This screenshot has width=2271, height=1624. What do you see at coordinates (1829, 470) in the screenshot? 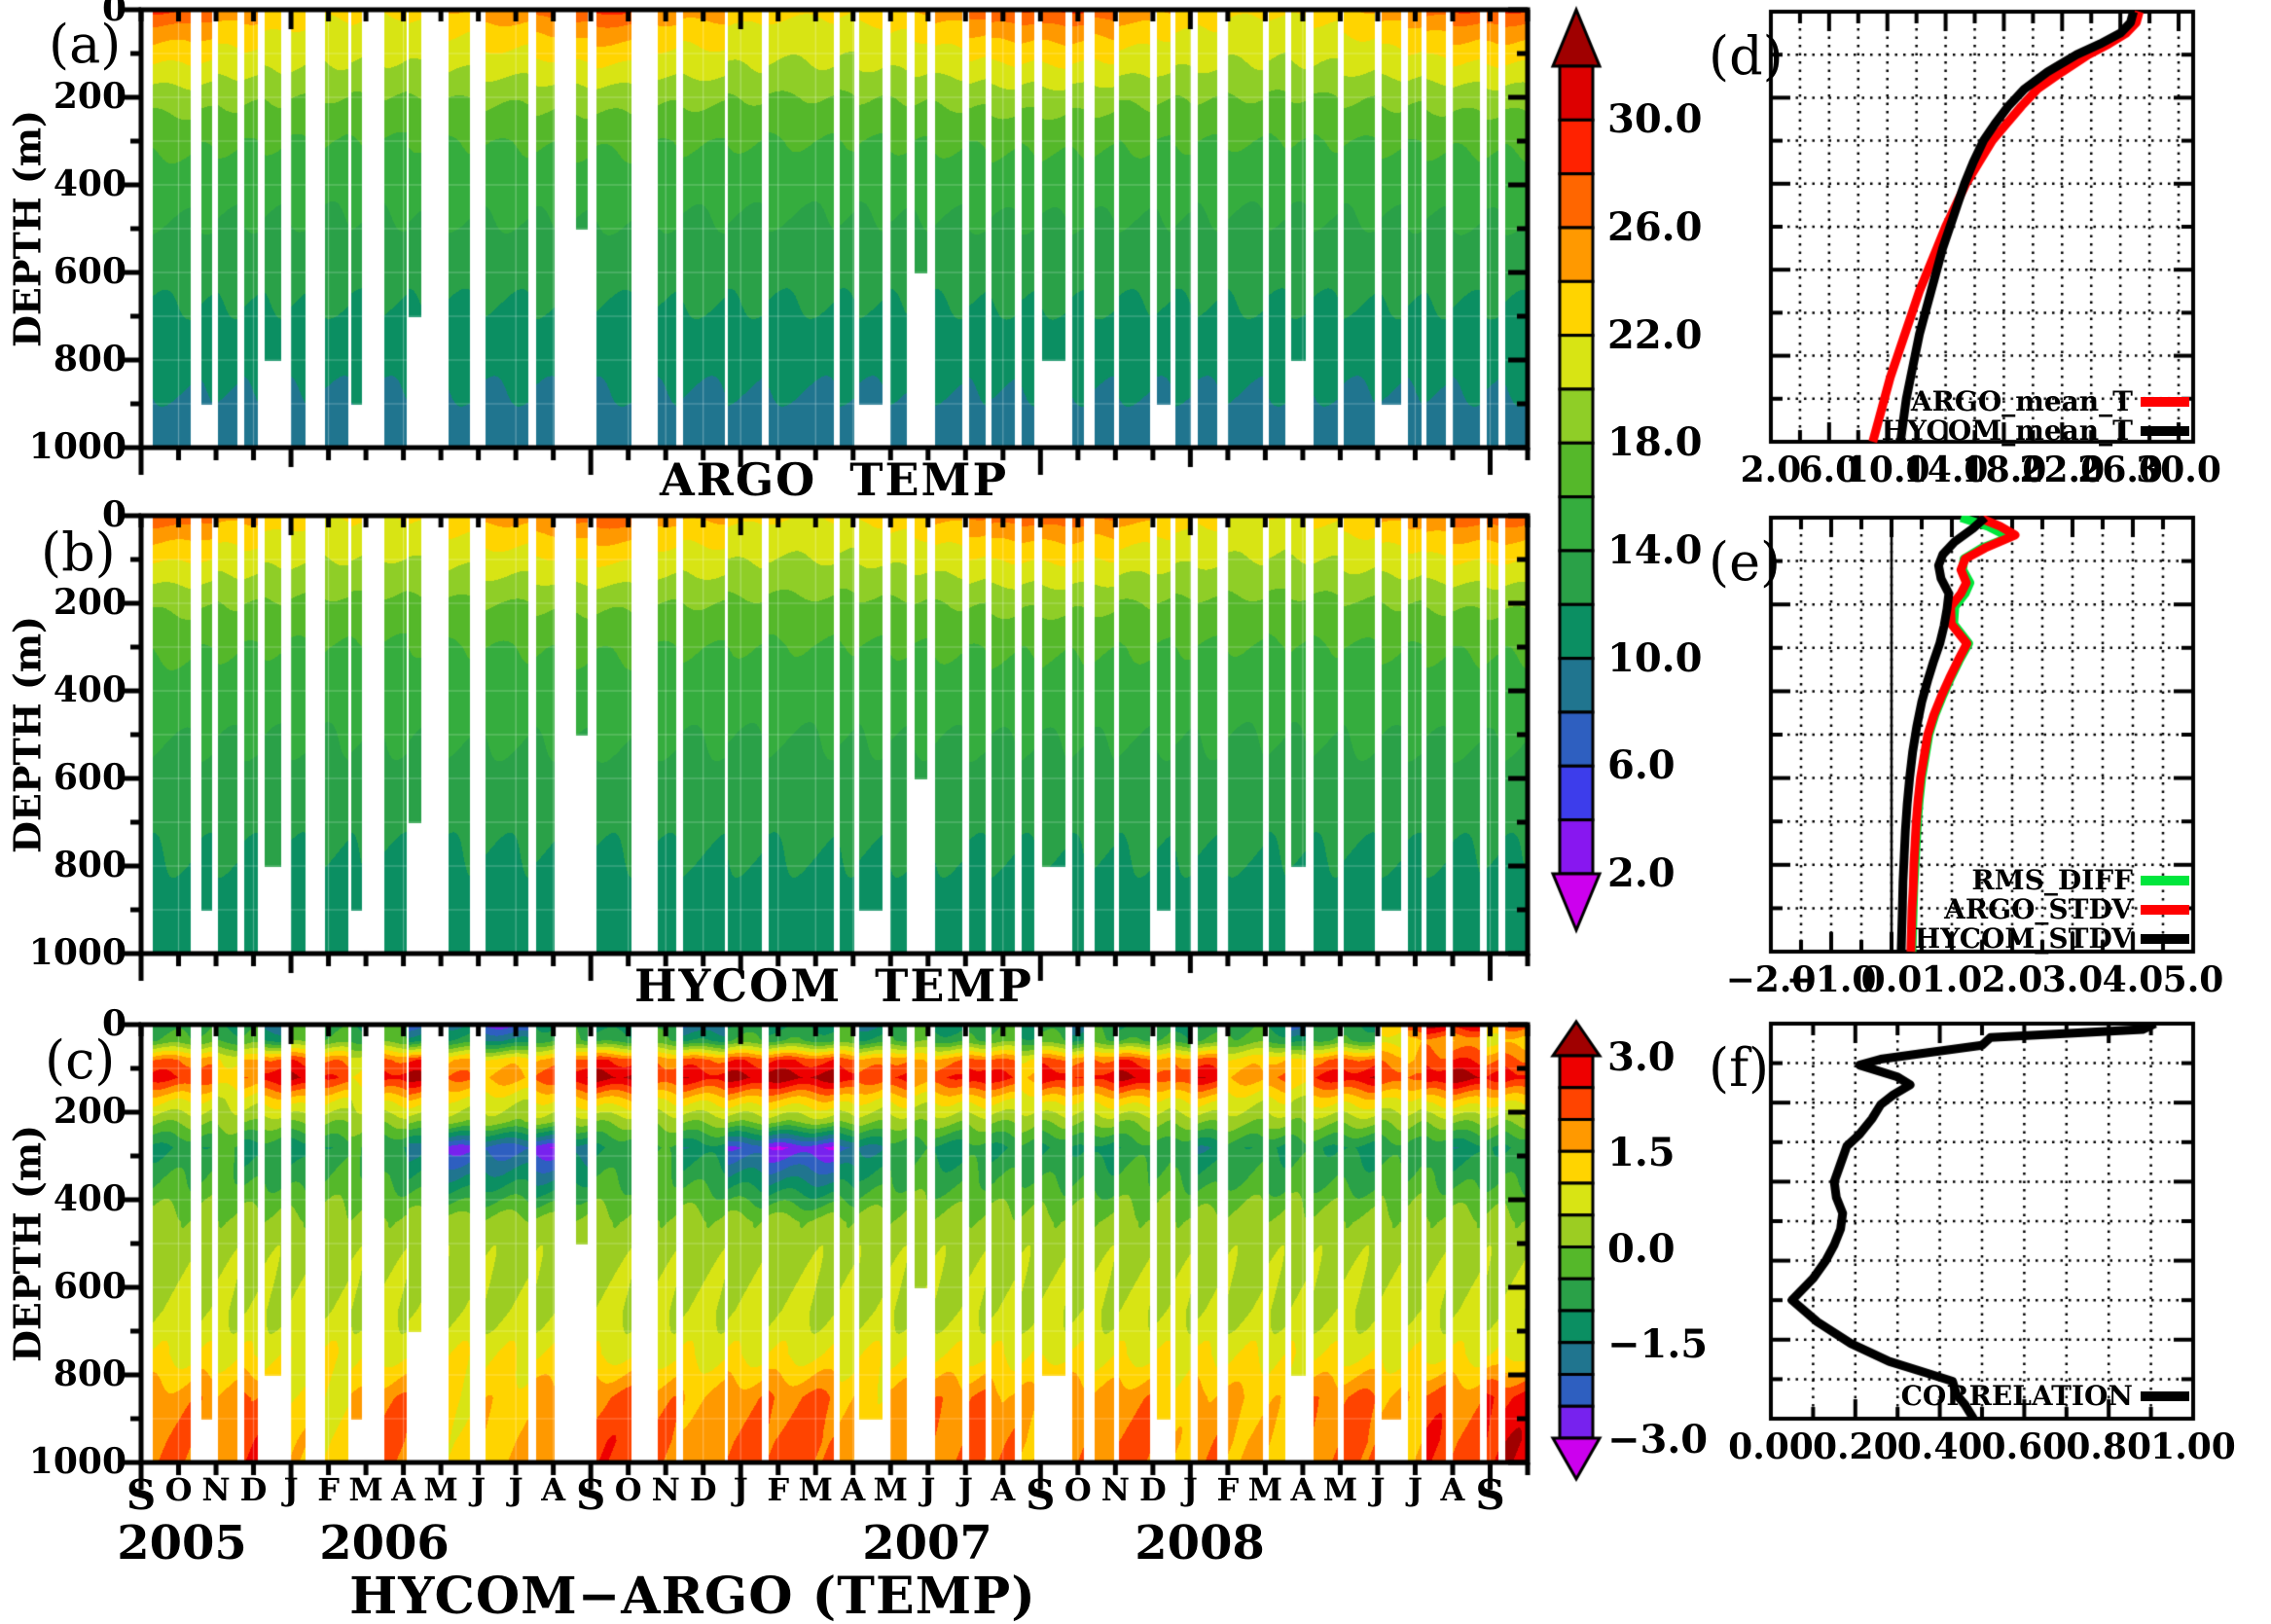
I see `x-tick-label: 6.0` at bounding box center [1829, 470].